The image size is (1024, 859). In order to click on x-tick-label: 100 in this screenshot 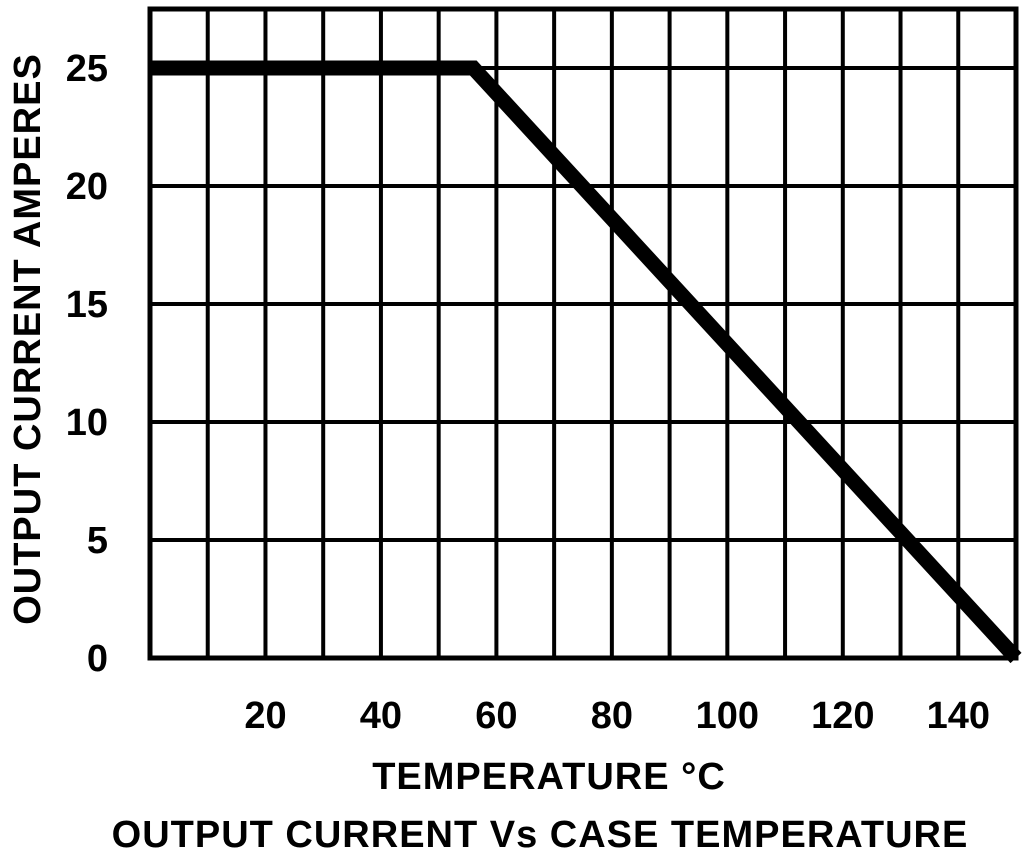, I will do `click(727, 716)`.